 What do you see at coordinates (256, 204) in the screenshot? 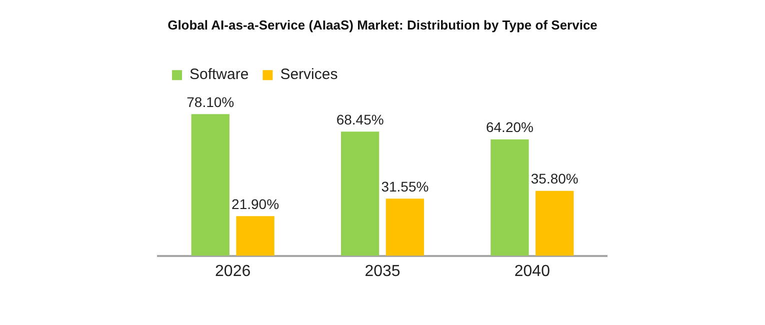
I see `data-label: 21.90%` at bounding box center [256, 204].